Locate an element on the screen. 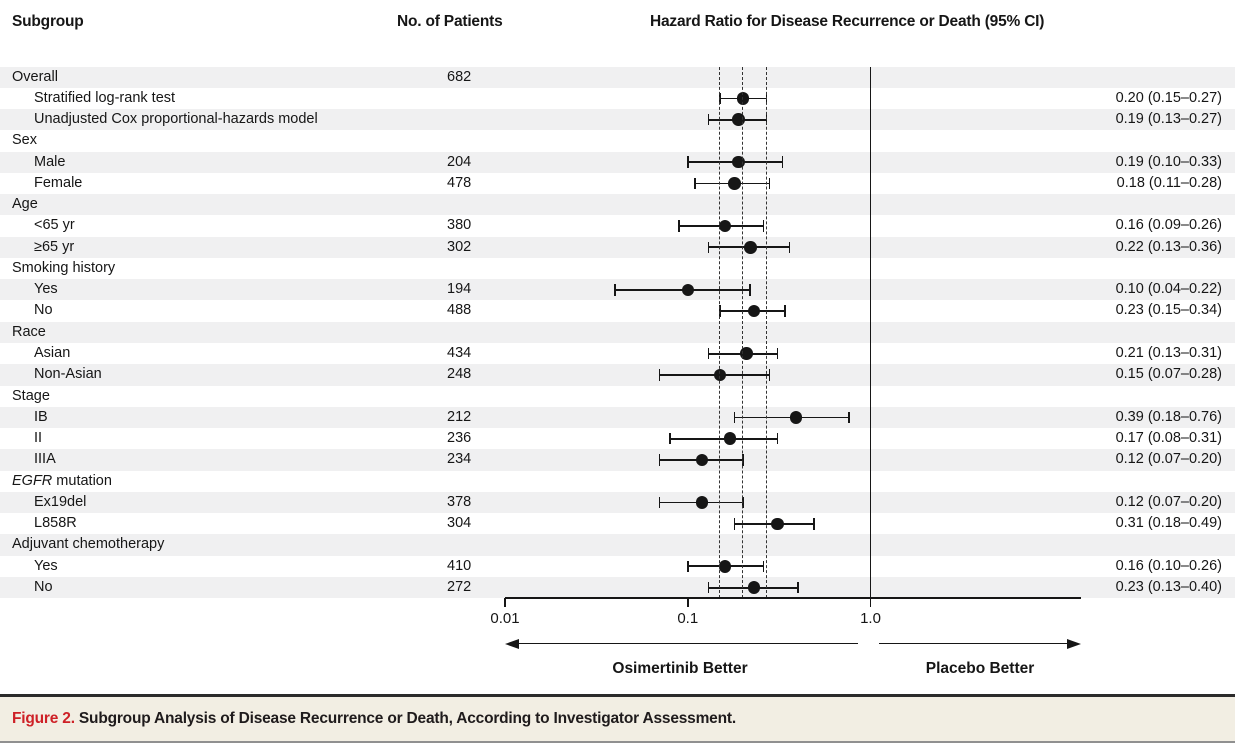  row-label: IB is located at coordinates (41, 416).